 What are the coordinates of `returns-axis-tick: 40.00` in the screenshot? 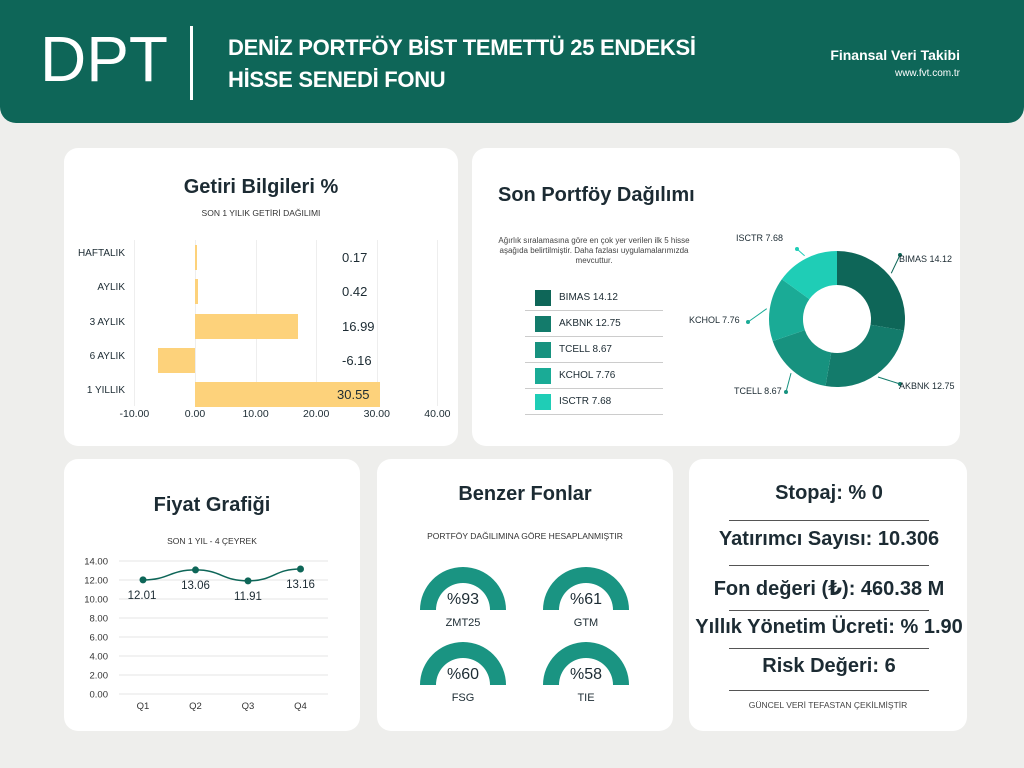 It's located at (437, 414).